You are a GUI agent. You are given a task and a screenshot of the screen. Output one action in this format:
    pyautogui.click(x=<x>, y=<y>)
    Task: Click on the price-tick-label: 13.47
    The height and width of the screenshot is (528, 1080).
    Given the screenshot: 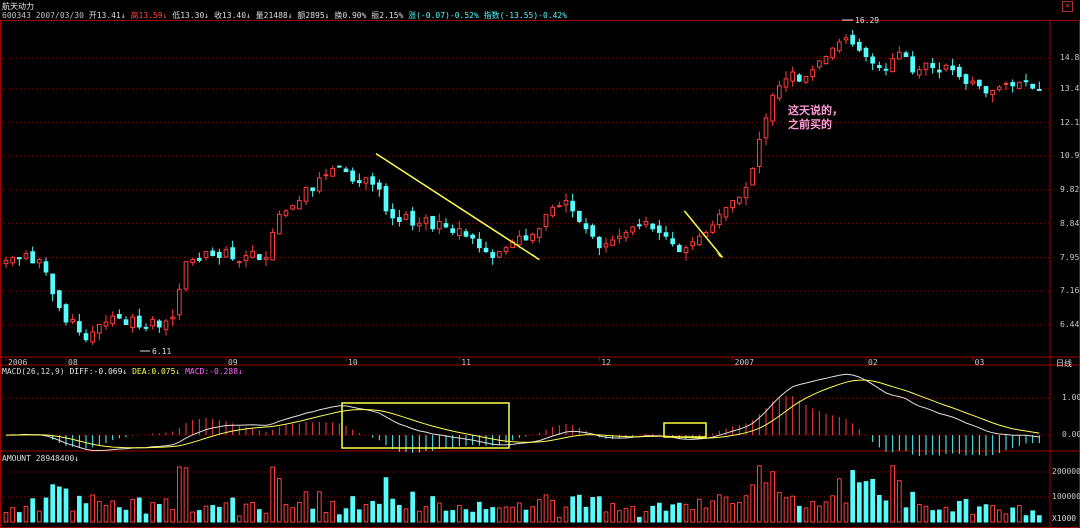 What is the action you would take?
    pyautogui.click(x=1070, y=88)
    